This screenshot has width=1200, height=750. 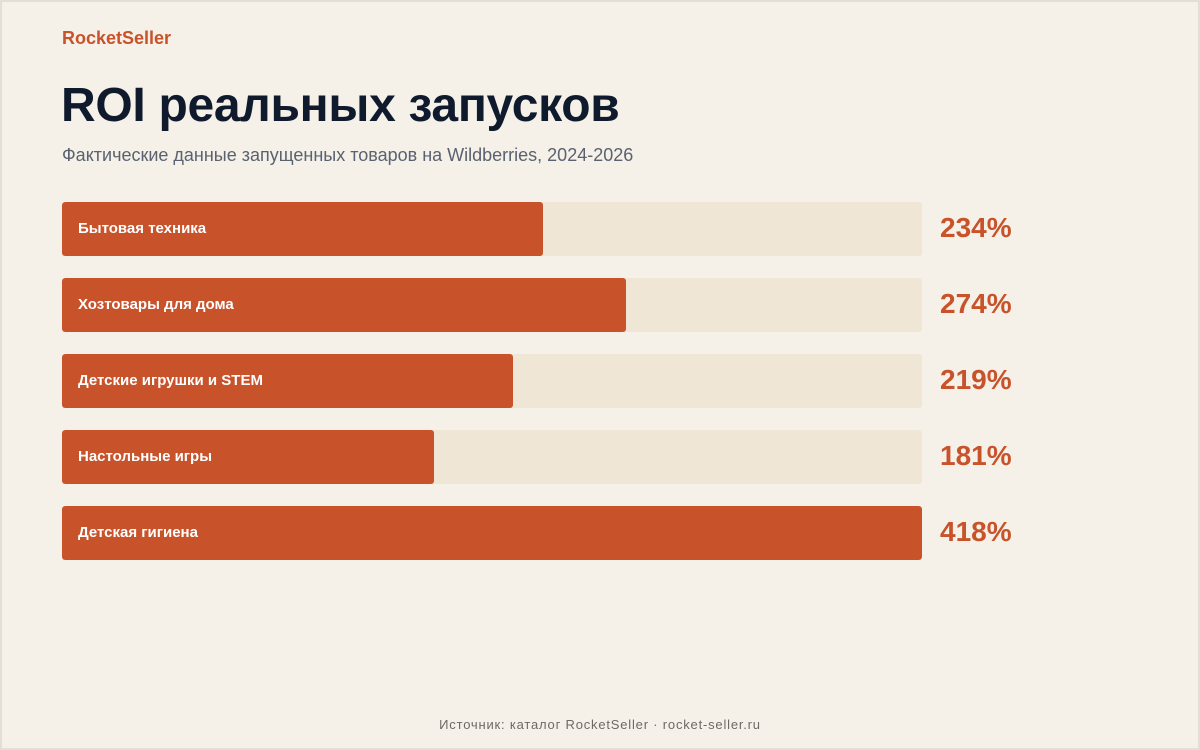 What do you see at coordinates (976, 227) in the screenshot?
I see `bar-value-label: 234%` at bounding box center [976, 227].